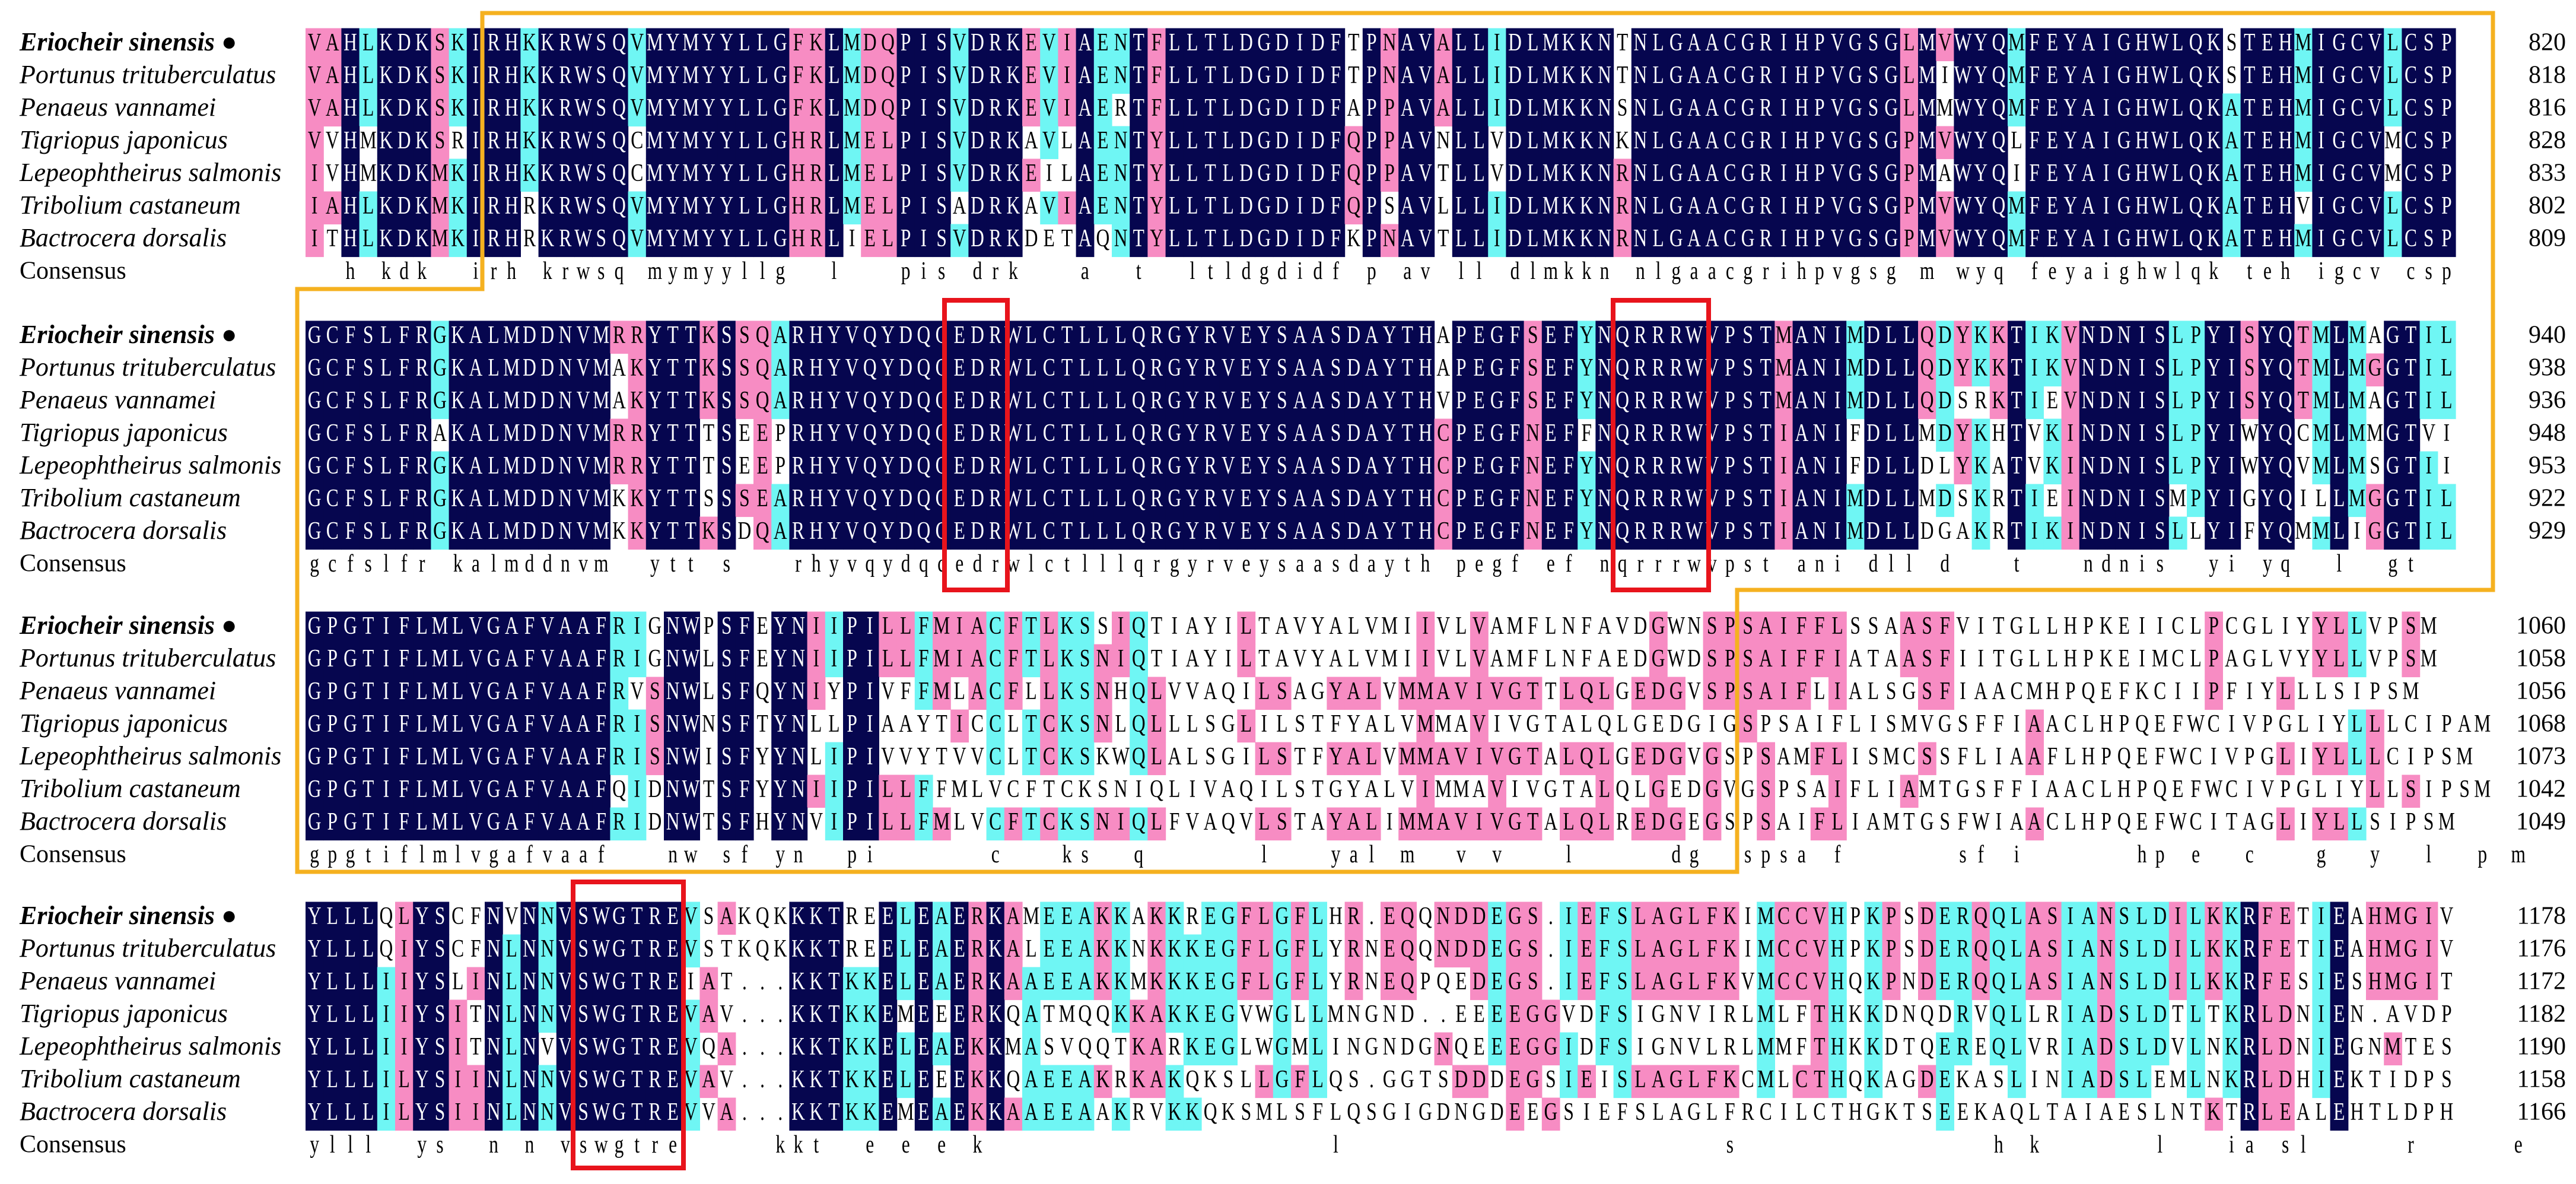 This screenshot has width=2576, height=1184. What do you see at coordinates (2106, 563) in the screenshot?
I see `residue: d` at bounding box center [2106, 563].